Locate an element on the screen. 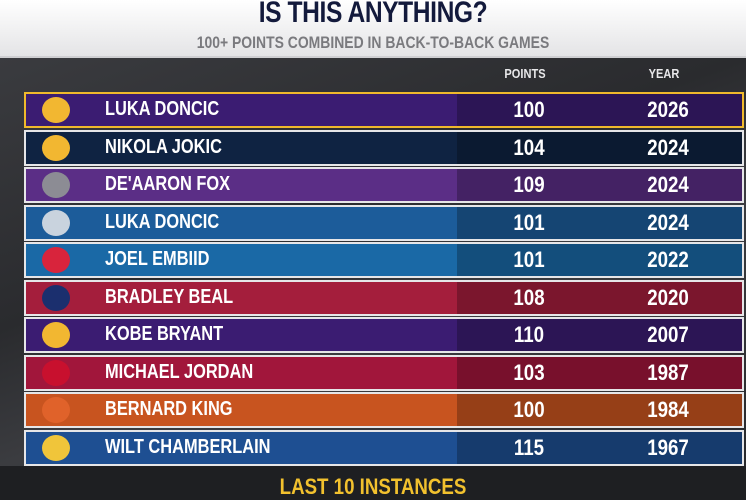 This screenshot has width=746, height=500. page-title: IS THIS ANYTHING? is located at coordinates (373, 14).